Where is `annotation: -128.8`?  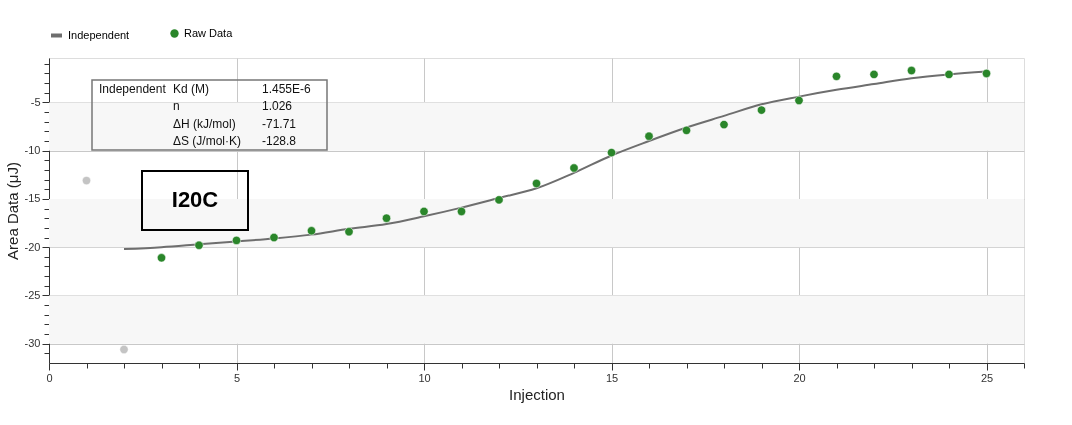
annotation: -128.8 is located at coordinates (279, 141).